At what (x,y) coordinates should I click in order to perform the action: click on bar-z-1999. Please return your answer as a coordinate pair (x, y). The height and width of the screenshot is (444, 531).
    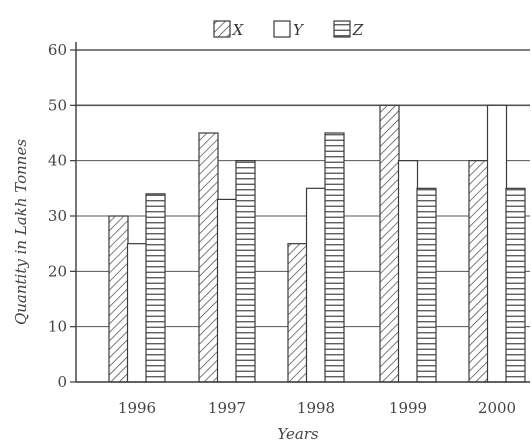
    Looking at the image, I should click on (426, 285).